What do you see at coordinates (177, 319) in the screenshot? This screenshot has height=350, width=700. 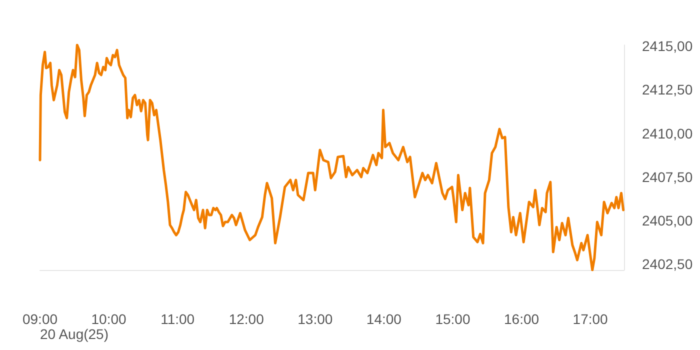 I see `x-tick-label: 11:00` at bounding box center [177, 319].